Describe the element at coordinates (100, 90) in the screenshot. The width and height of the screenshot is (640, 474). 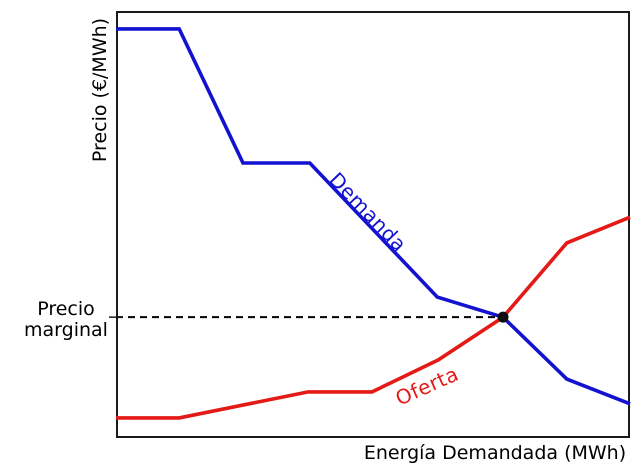
I see `y-axis-label: Precio (€/MWh)` at that location.